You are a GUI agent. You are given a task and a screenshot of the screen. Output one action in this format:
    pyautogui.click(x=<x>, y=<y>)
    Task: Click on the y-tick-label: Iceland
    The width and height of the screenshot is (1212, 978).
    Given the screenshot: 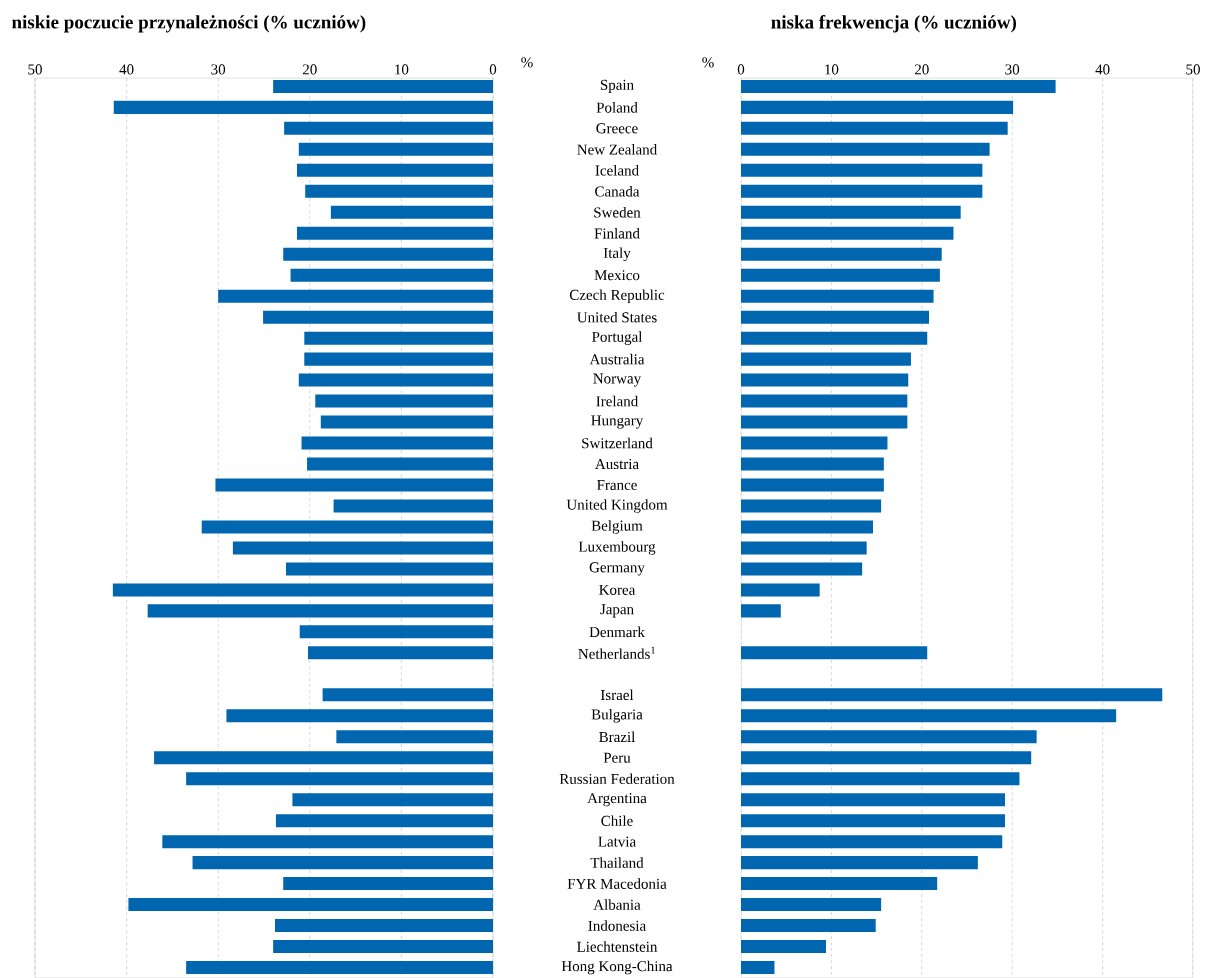 What is the action you would take?
    pyautogui.click(x=617, y=170)
    